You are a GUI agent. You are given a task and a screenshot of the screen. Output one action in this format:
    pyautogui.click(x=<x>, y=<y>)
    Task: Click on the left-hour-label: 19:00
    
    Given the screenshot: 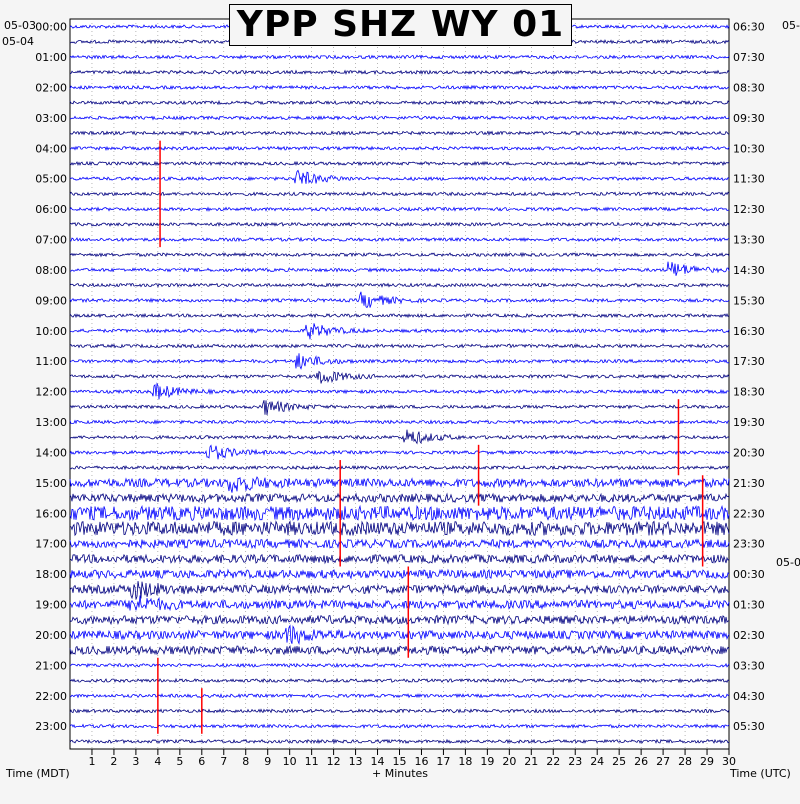 What is the action you would take?
    pyautogui.click(x=51, y=605)
    